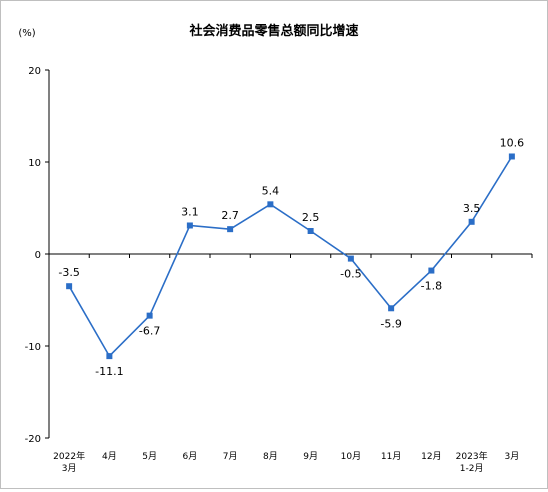 Image resolution: width=548 pixels, height=492 pixels. Describe the element at coordinates (33, 347) in the screenshot. I see `y-tick-label: -10` at that location.